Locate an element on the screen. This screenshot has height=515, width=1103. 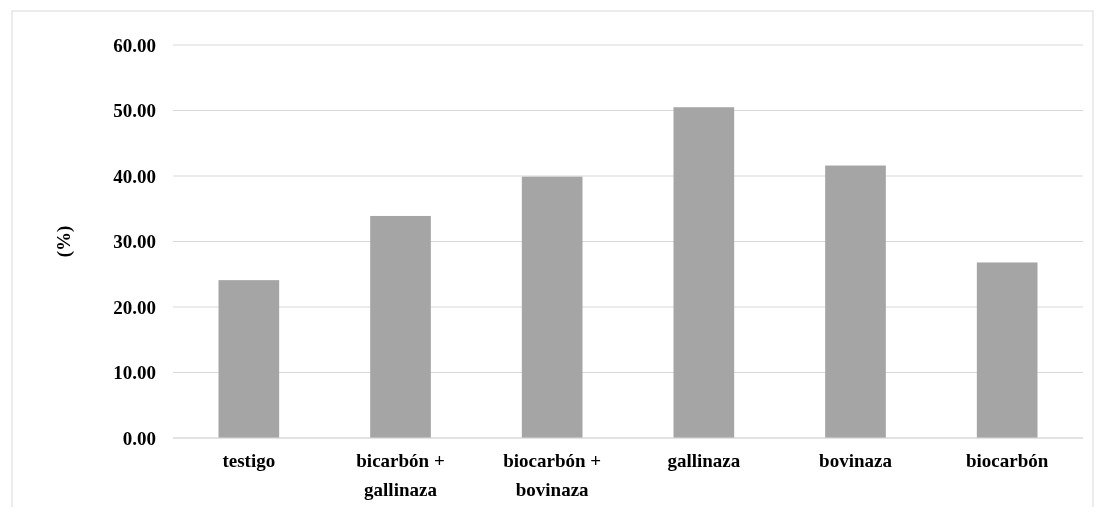
x-tick-label: gallinaza is located at coordinates (704, 460).